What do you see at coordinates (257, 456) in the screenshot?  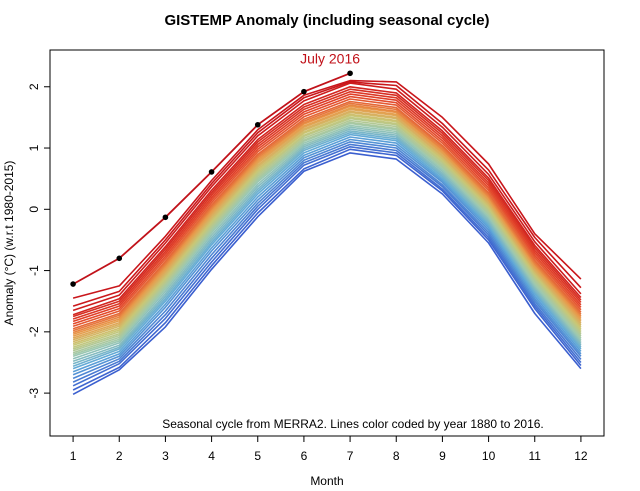 I see `x-tick-label: 5` at bounding box center [257, 456].